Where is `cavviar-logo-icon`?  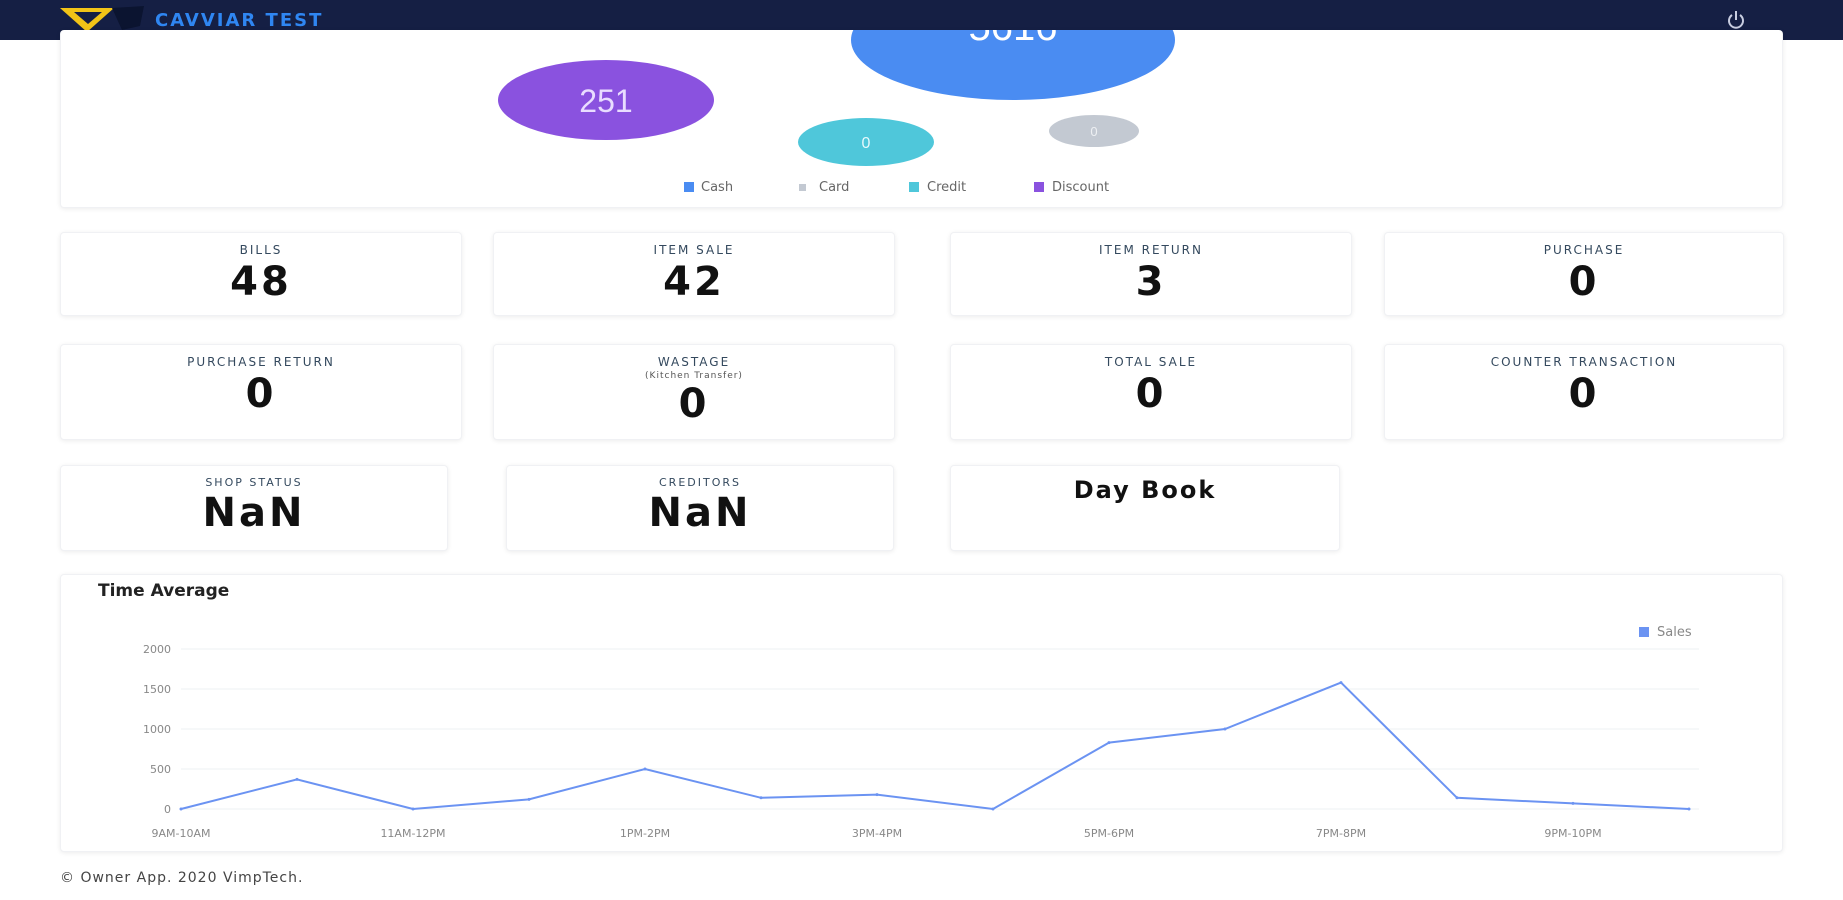
cavviar-logo-icon is located at coordinates (102, 19).